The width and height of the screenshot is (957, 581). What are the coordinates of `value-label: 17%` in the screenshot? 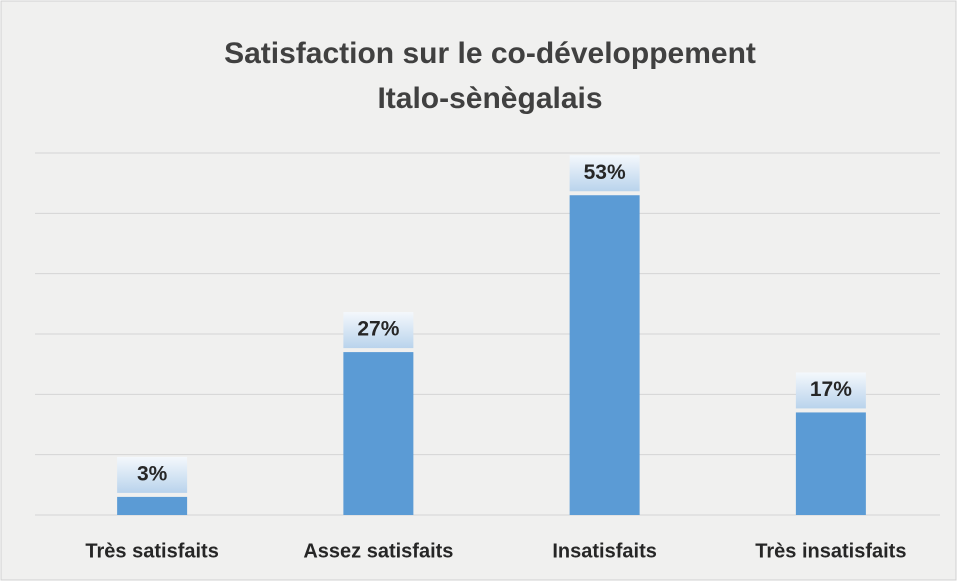 It's located at (831, 389).